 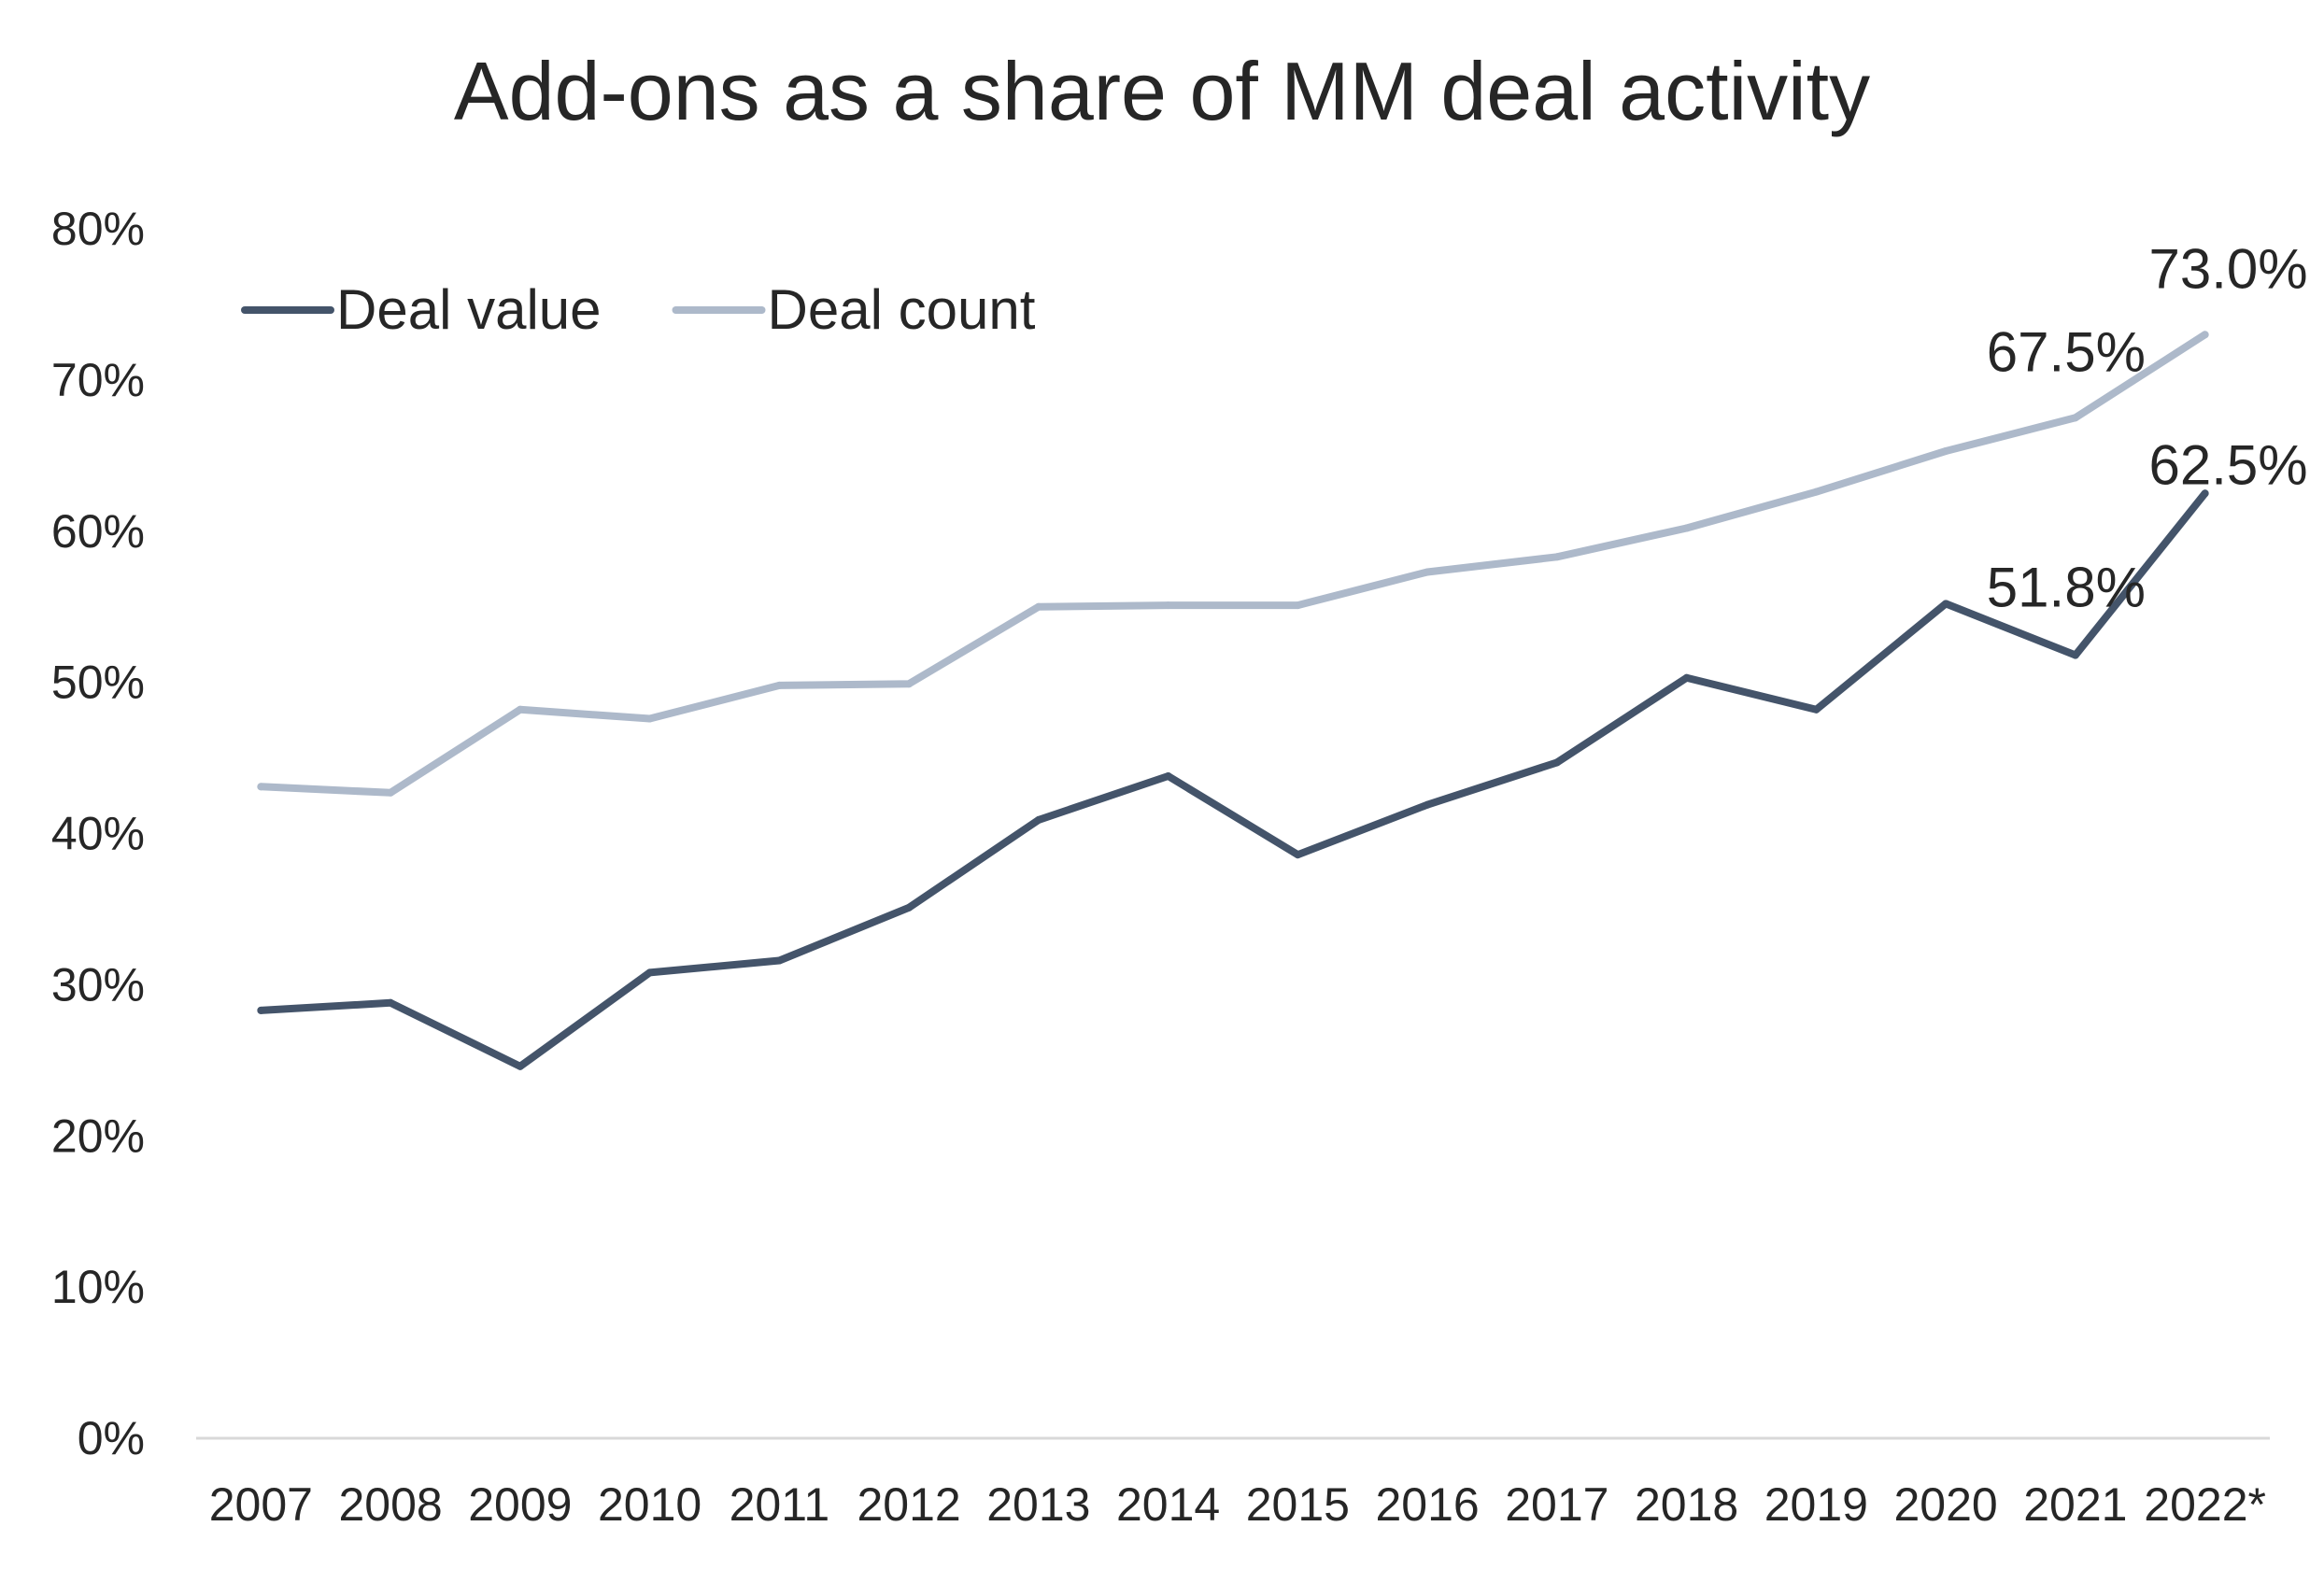 I want to click on x-tick-label: 2021, so click(x=2075, y=1504).